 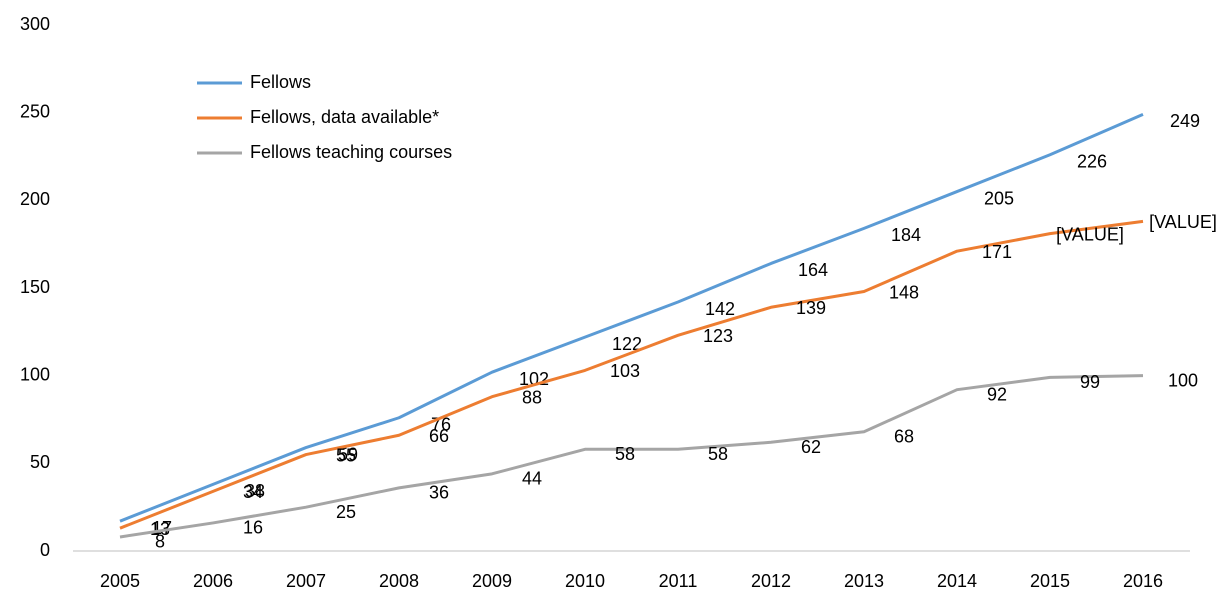 I want to click on data-label: 36, so click(x=439, y=493).